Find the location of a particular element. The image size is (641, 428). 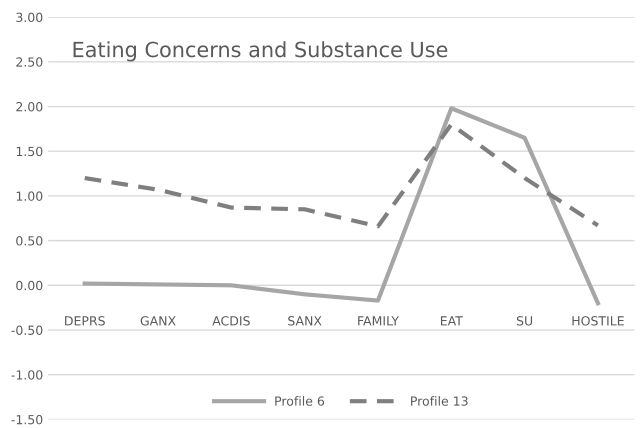

y-tick-label: 0.50 is located at coordinates (29, 241).